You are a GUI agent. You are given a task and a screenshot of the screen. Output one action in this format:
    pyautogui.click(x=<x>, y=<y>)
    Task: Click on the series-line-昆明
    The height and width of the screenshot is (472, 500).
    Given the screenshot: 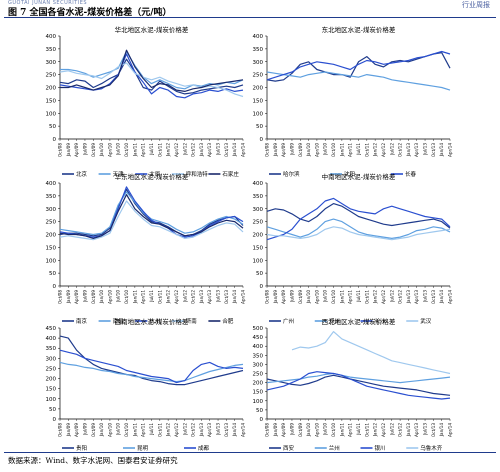 What is the action you would take?
    pyautogui.click(x=151, y=372)
    